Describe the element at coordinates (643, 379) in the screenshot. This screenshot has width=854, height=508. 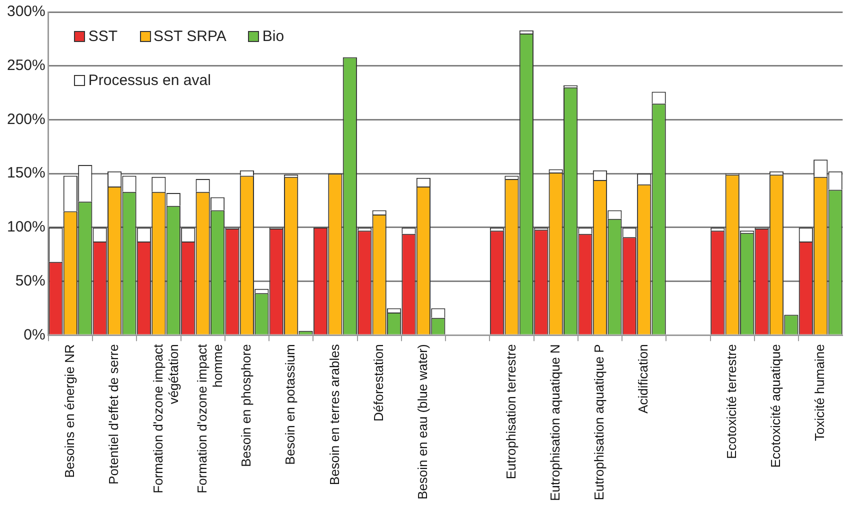
I see `x-tick-label: Acidification` at that location.